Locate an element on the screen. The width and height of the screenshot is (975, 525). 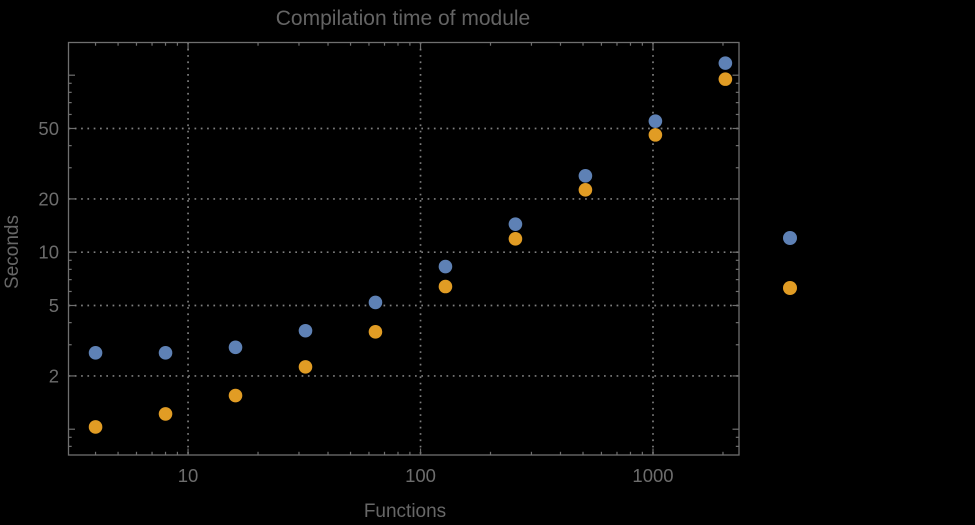
chart-title: Compilation time of module is located at coordinates (403, 18).